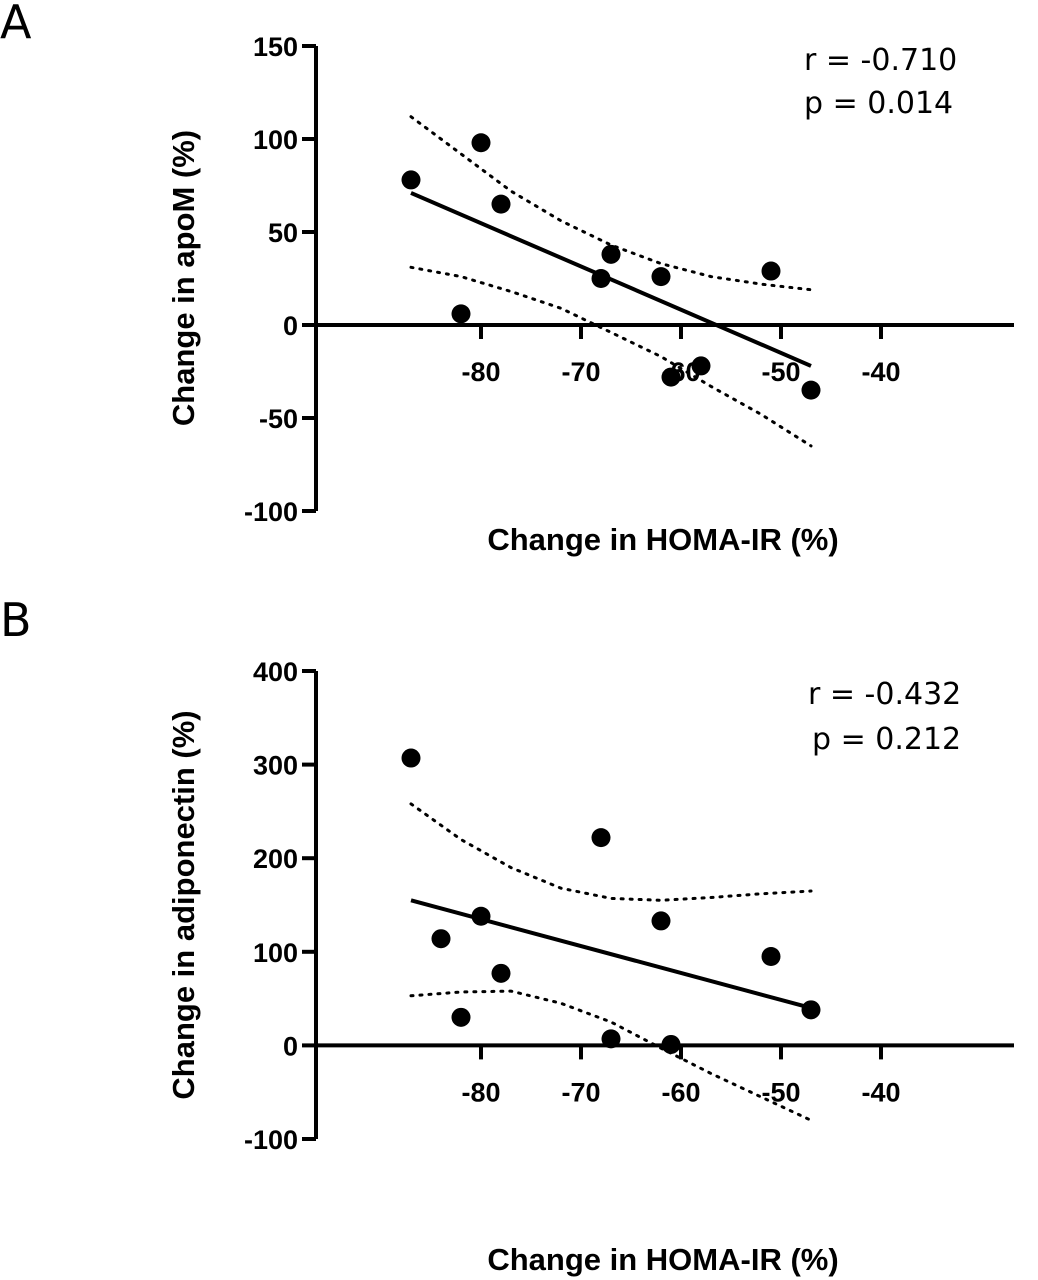 The height and width of the screenshot is (1280, 1038). Describe the element at coordinates (290, 1046) in the screenshot. I see `panel-b-y-tick-label: 0` at that location.